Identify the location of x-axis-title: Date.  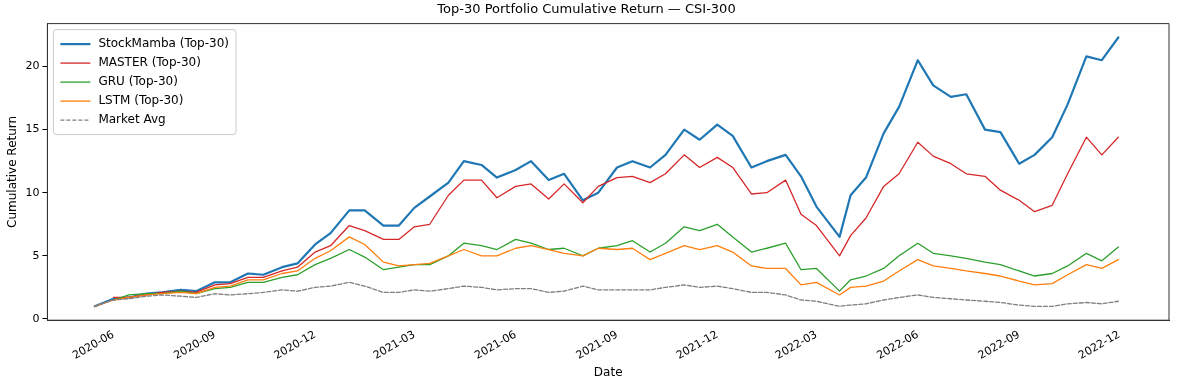
(608, 371).